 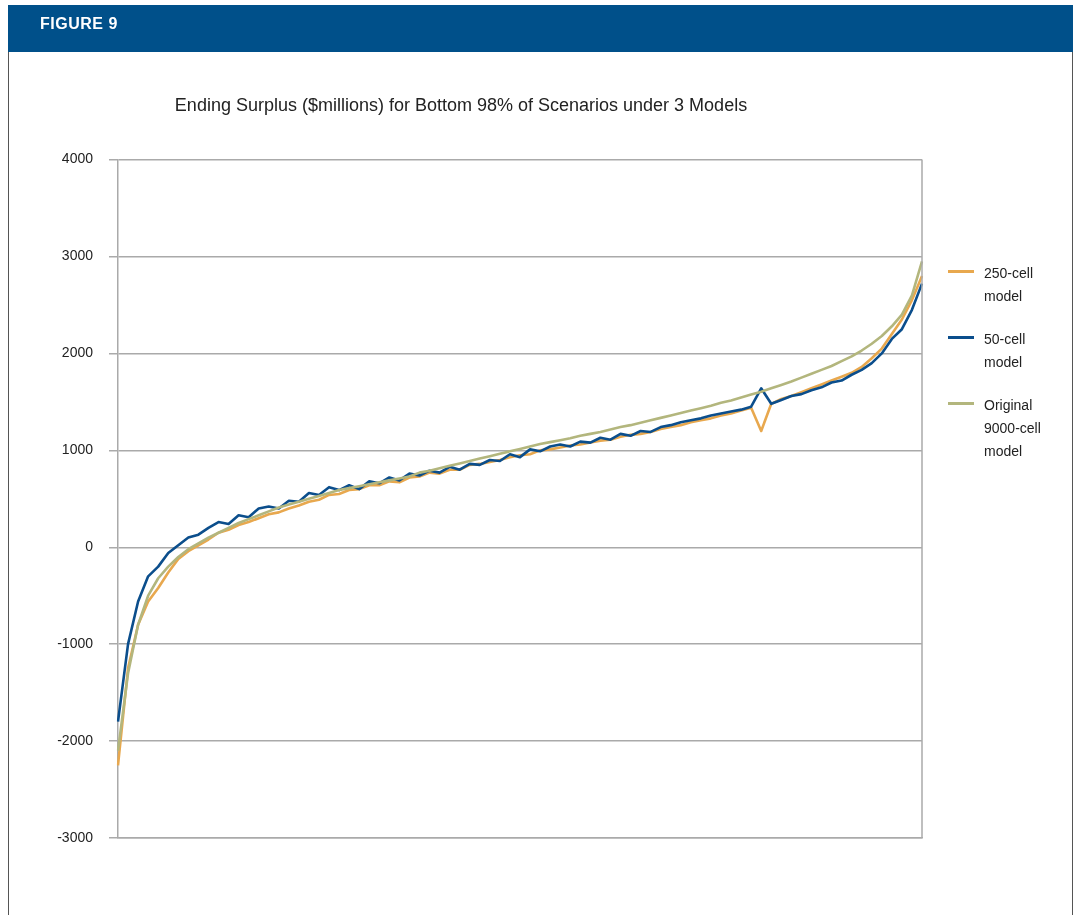 What do you see at coordinates (540, 28) in the screenshot?
I see `caption: FIGURE 9` at bounding box center [540, 28].